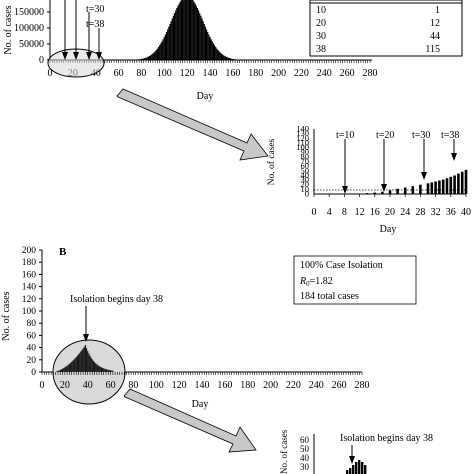 This screenshot has height=474, width=474. Describe the element at coordinates (344, 212) in the screenshot. I see `panel-a-inset-x-tick: 8` at that location.